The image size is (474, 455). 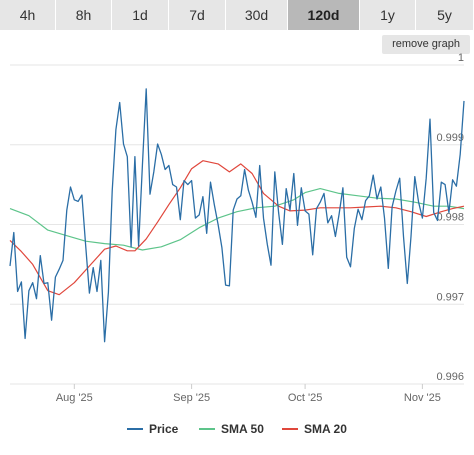 I want to click on timeframe-tabs: 4h 8h 1d 7d 30d 120d 1y 5y, so click(x=237, y=15).